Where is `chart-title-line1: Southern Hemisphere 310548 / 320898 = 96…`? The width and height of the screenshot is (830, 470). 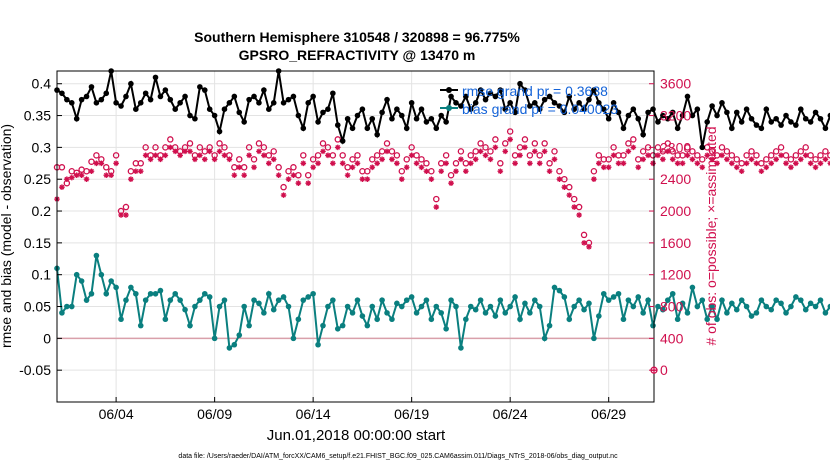 chart-title-line1: Southern Hemisphere 310548 / 320898 = 96… is located at coordinates (357, 37).